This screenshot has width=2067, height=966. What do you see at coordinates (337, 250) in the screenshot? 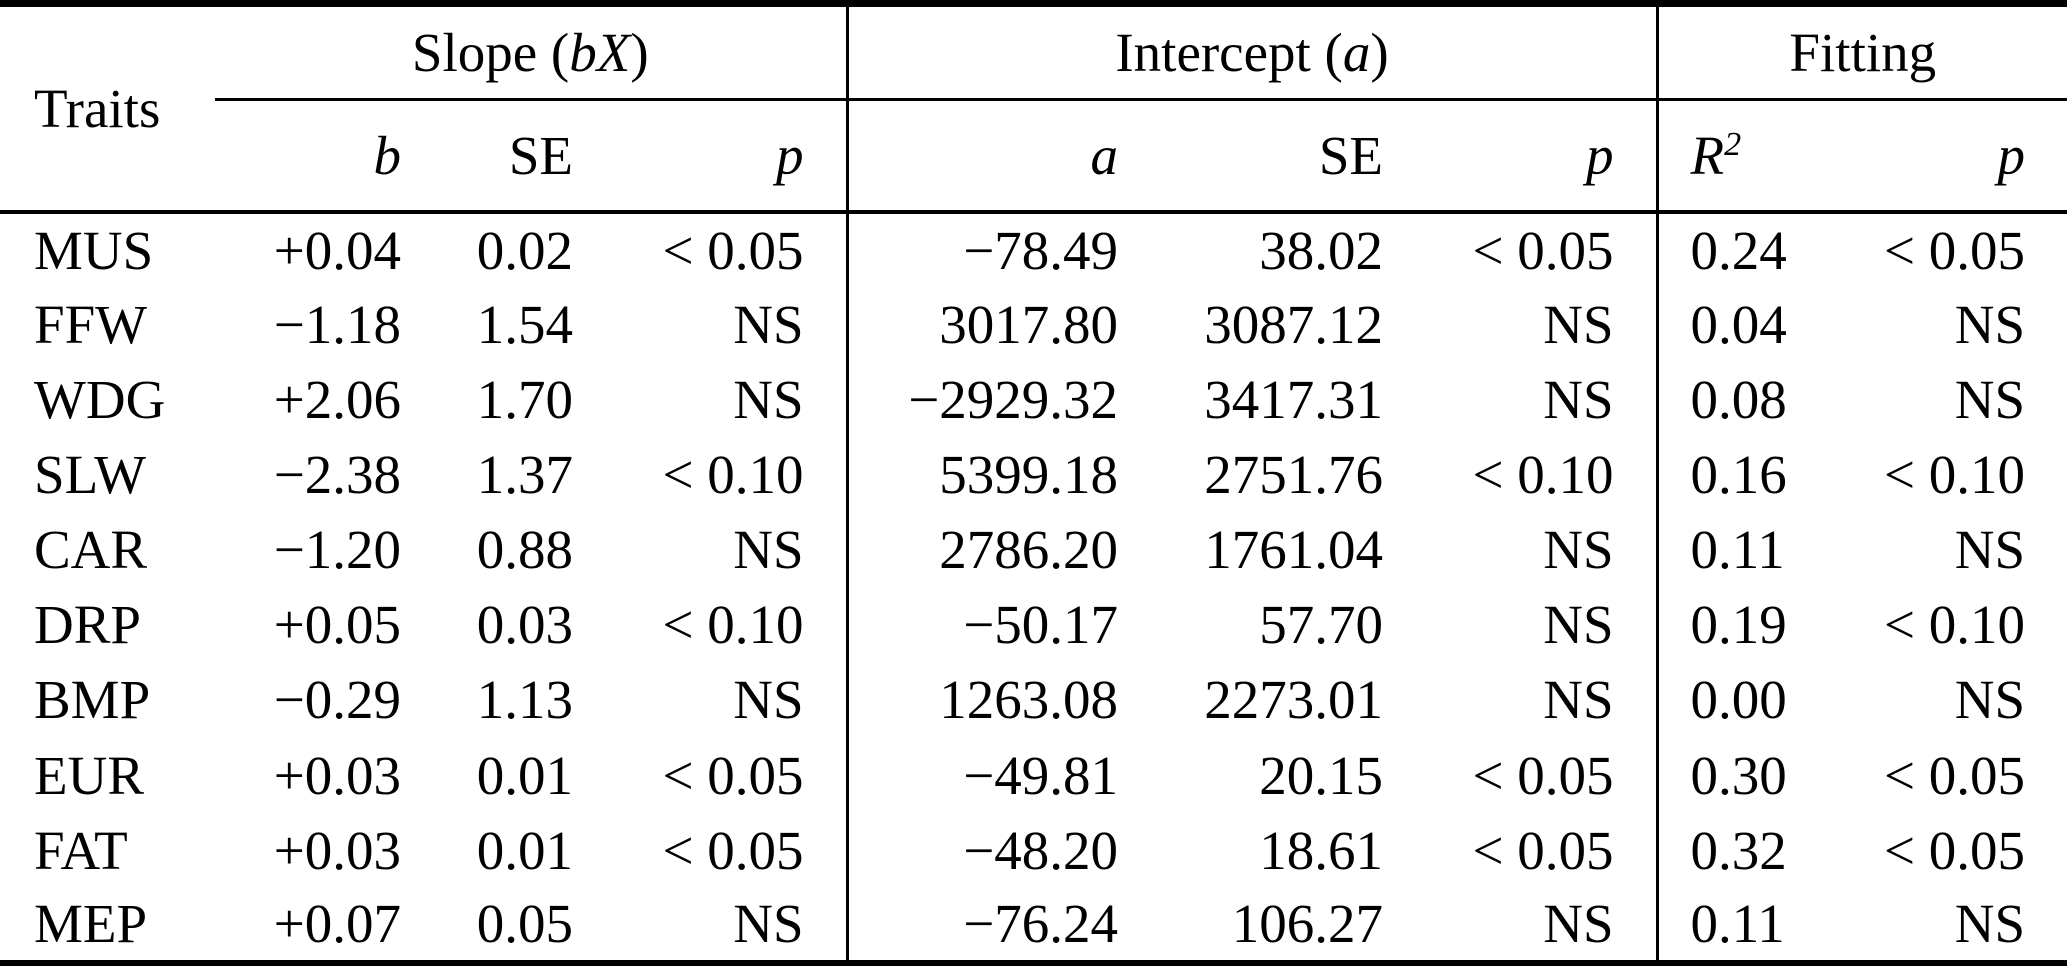
I see `cell-slope-b: +0.04` at bounding box center [337, 250].